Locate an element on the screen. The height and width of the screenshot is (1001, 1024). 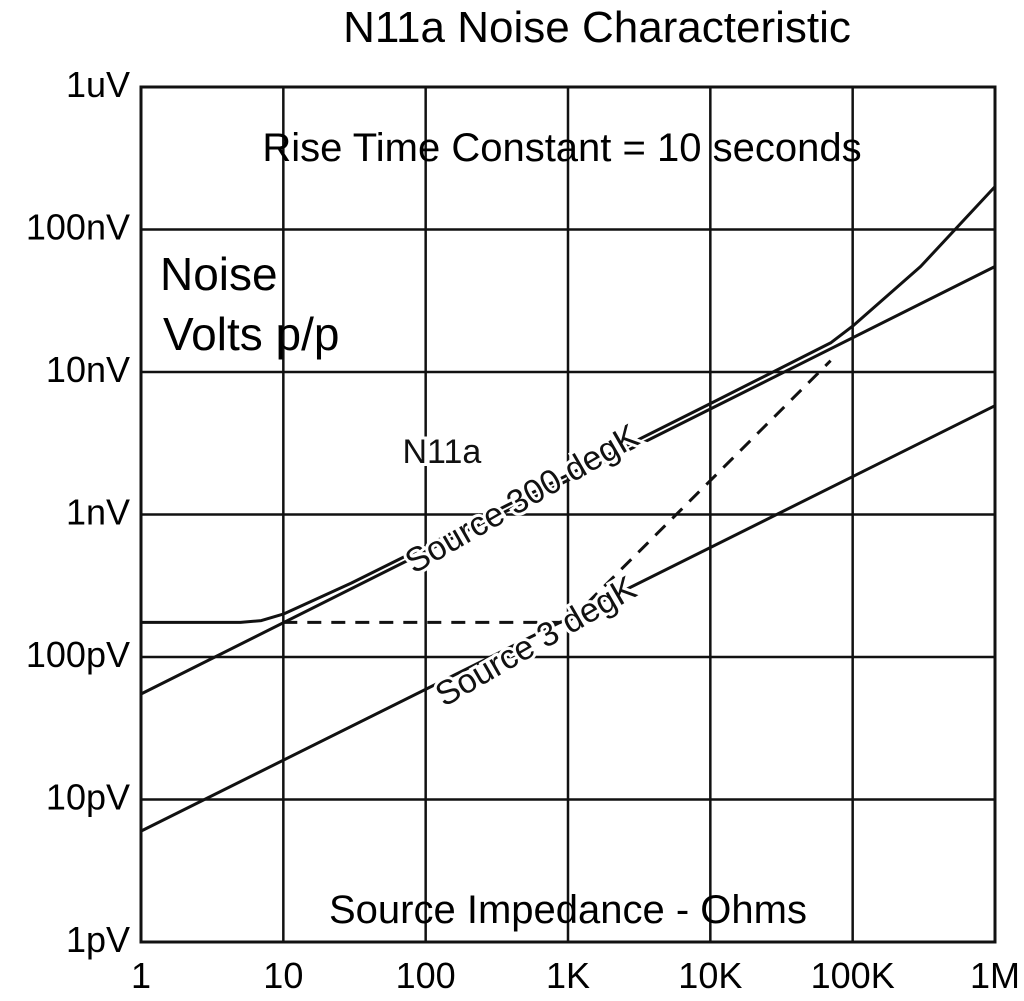
x-tick-label-10: 10 is located at coordinates (283, 975).